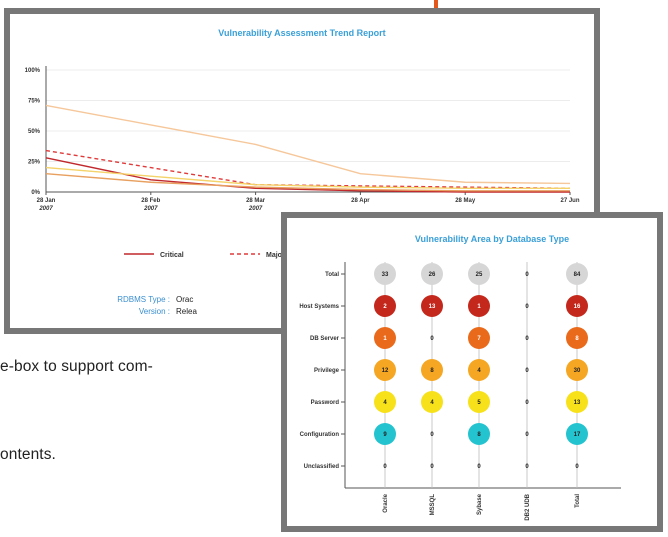 This screenshot has width=668, height=537. What do you see at coordinates (143, 299) in the screenshot?
I see `rdbms-type-label: RDBMS Type :` at bounding box center [143, 299].